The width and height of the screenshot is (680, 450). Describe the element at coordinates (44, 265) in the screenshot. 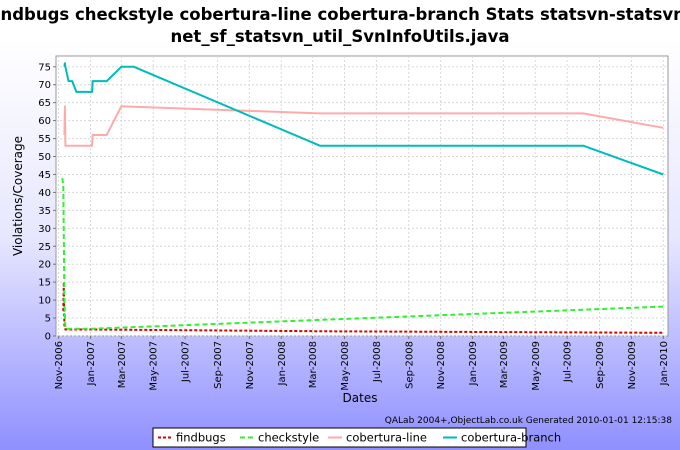

I see `y-tick-label: 20` at that location.